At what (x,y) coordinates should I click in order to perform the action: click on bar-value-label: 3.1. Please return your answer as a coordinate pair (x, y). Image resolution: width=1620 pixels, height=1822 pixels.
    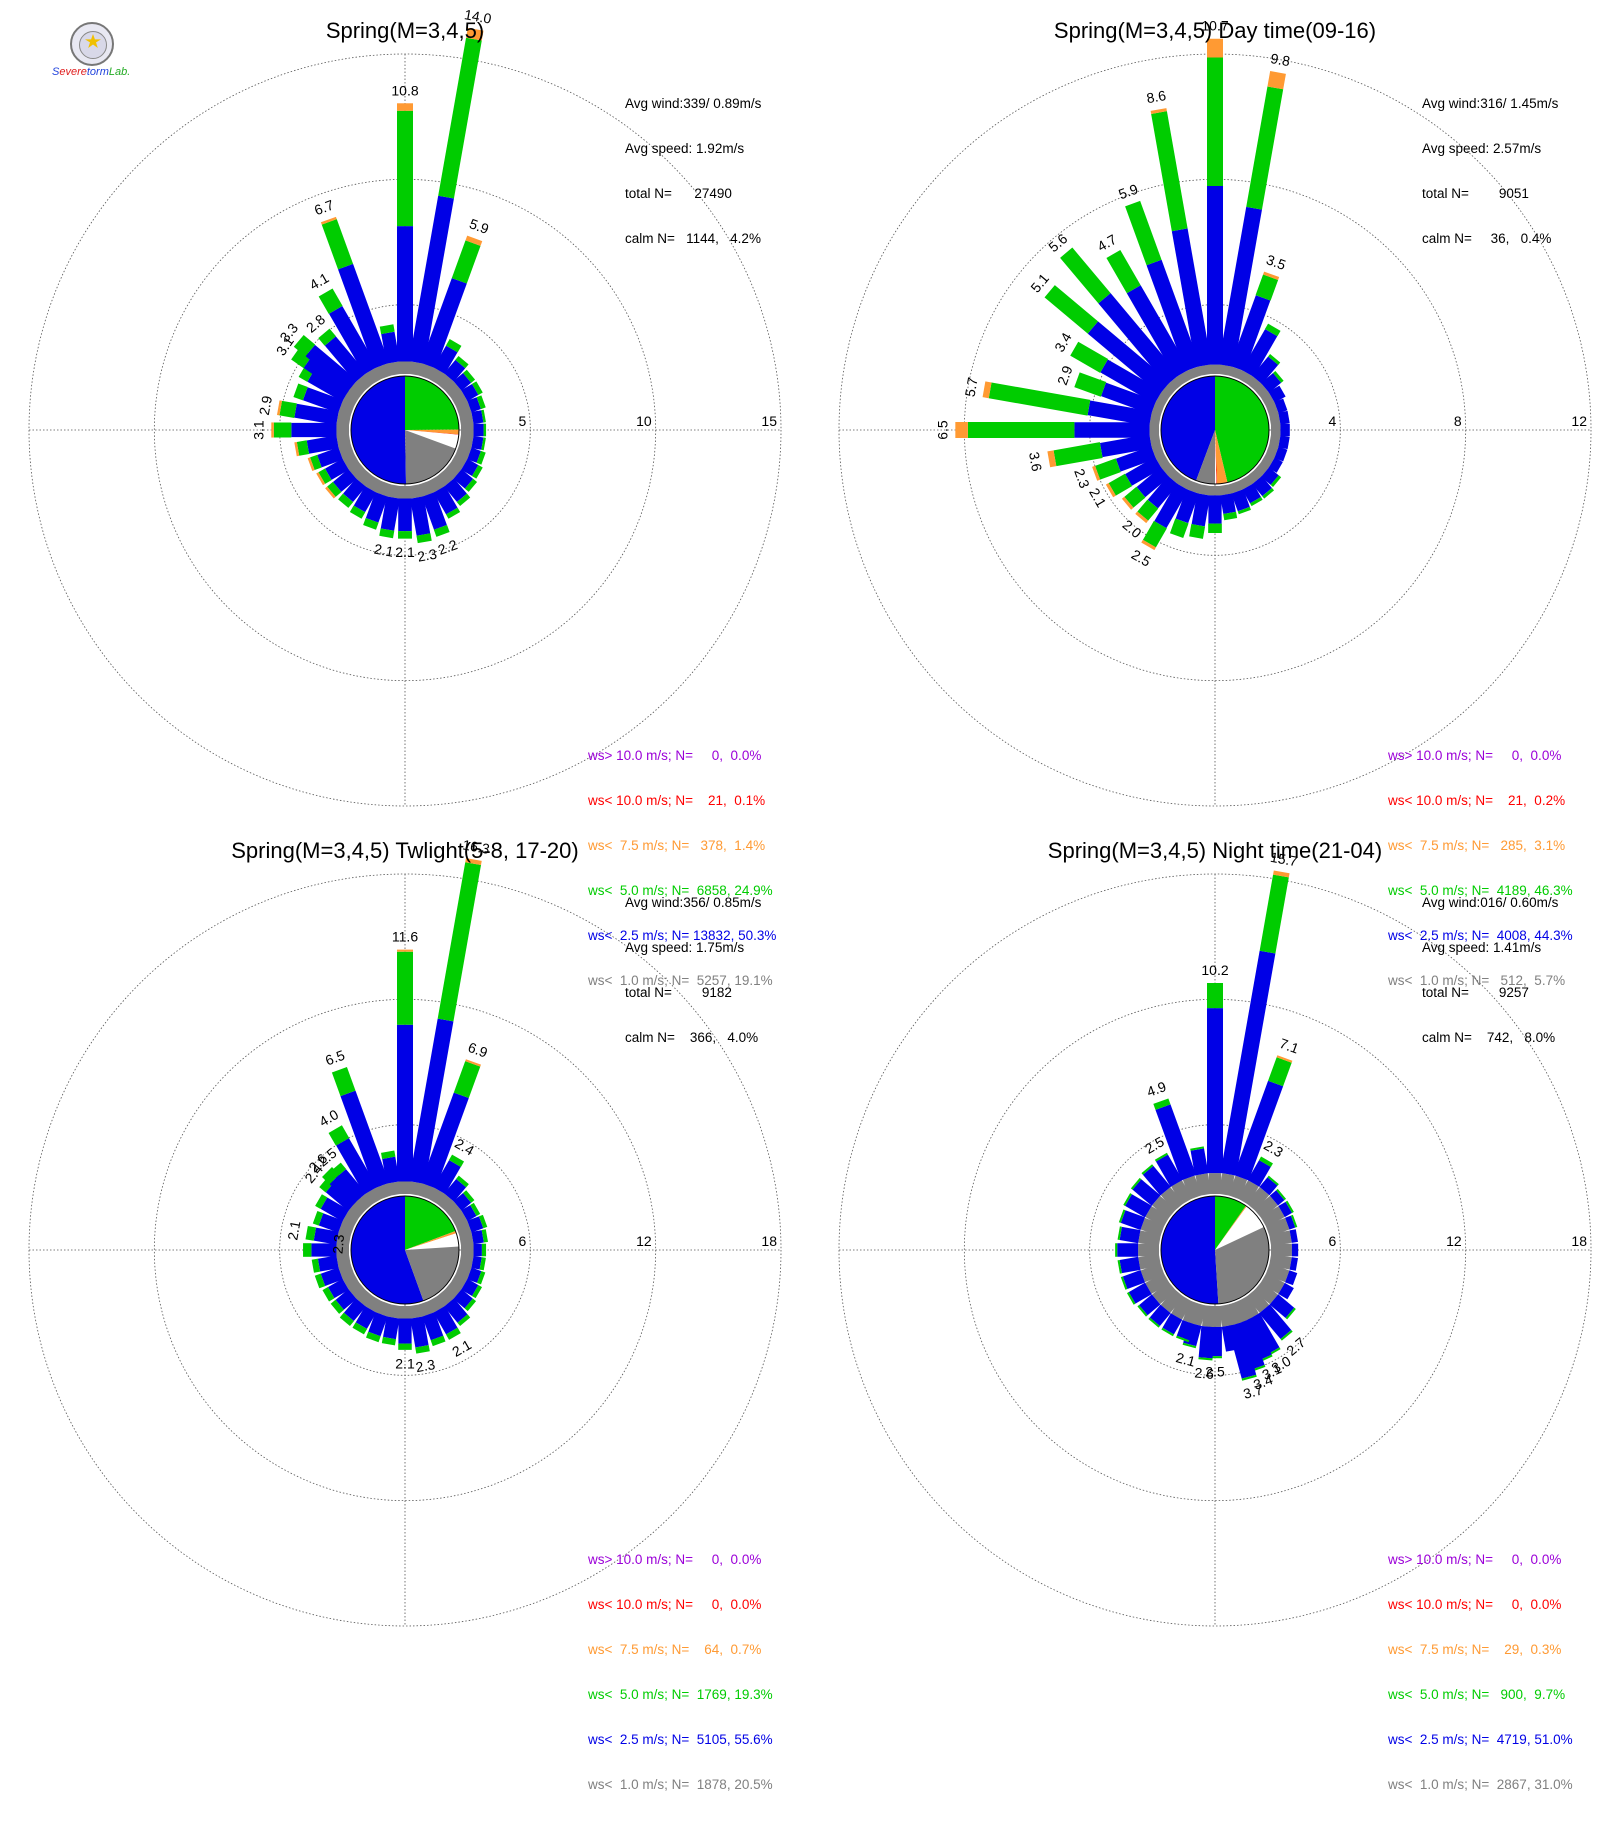
    Looking at the image, I should click on (258, 430).